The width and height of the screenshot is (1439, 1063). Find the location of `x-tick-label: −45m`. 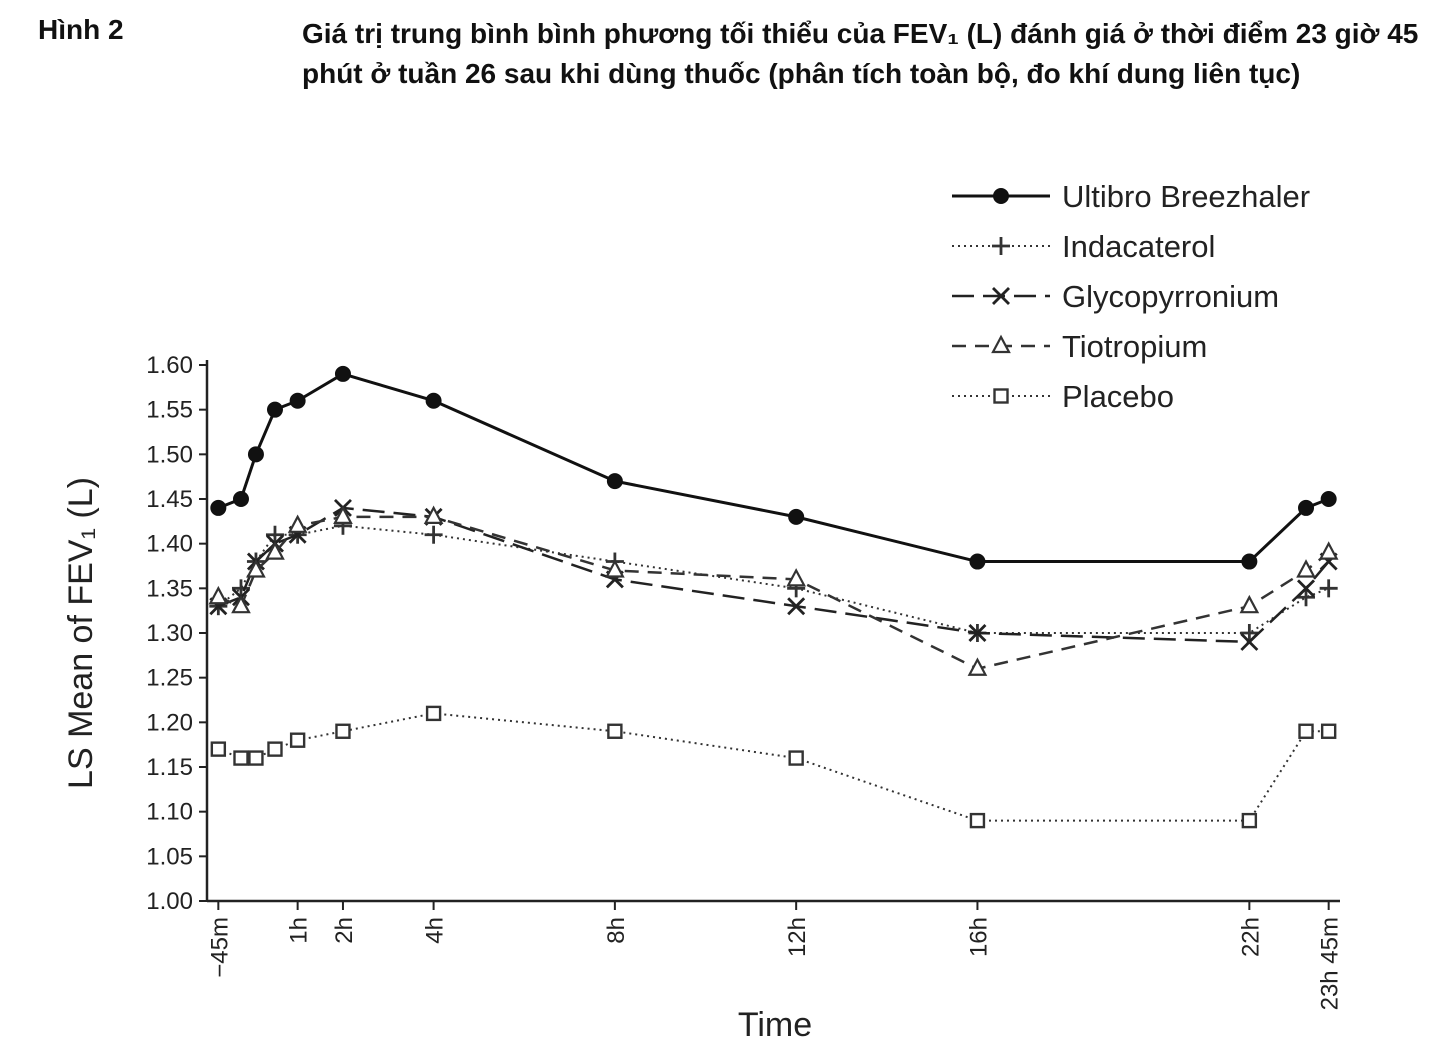

x-tick-label: −45m is located at coordinates (219, 947).